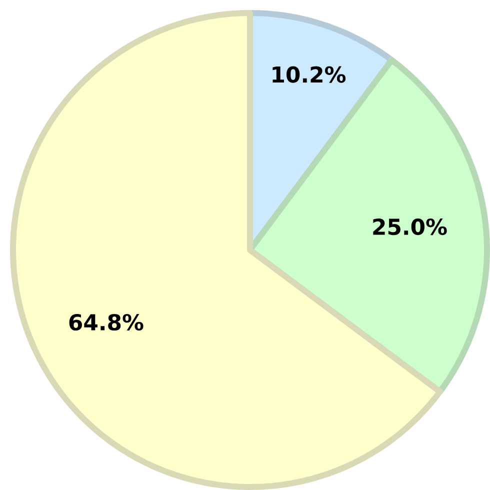  Describe the element at coordinates (106, 322) in the screenshot. I see `data-label: 64.8%` at that location.